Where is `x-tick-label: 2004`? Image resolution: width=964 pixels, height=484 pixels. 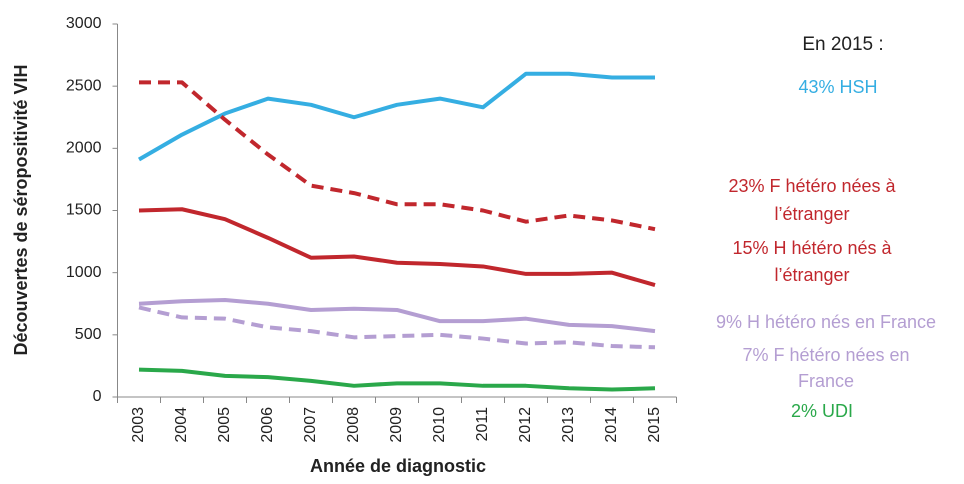
x-tick-label: 2004 is located at coordinates (181, 425).